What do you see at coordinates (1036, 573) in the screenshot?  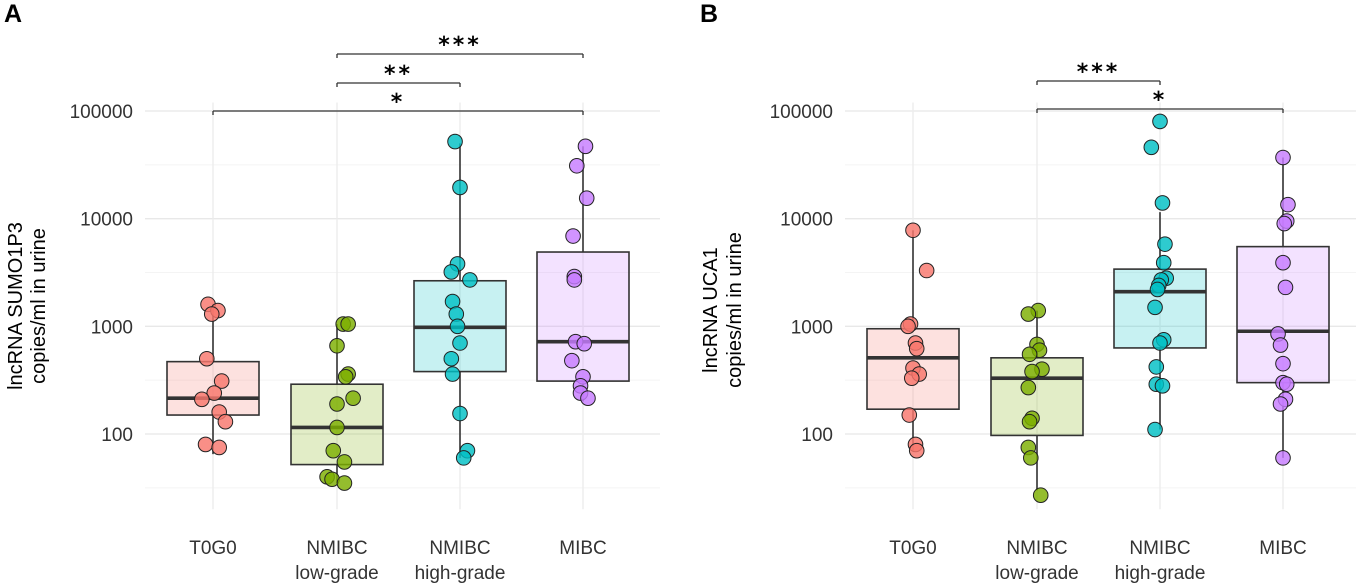 I see `x-tick-sublabel: low-grade` at bounding box center [1036, 573].